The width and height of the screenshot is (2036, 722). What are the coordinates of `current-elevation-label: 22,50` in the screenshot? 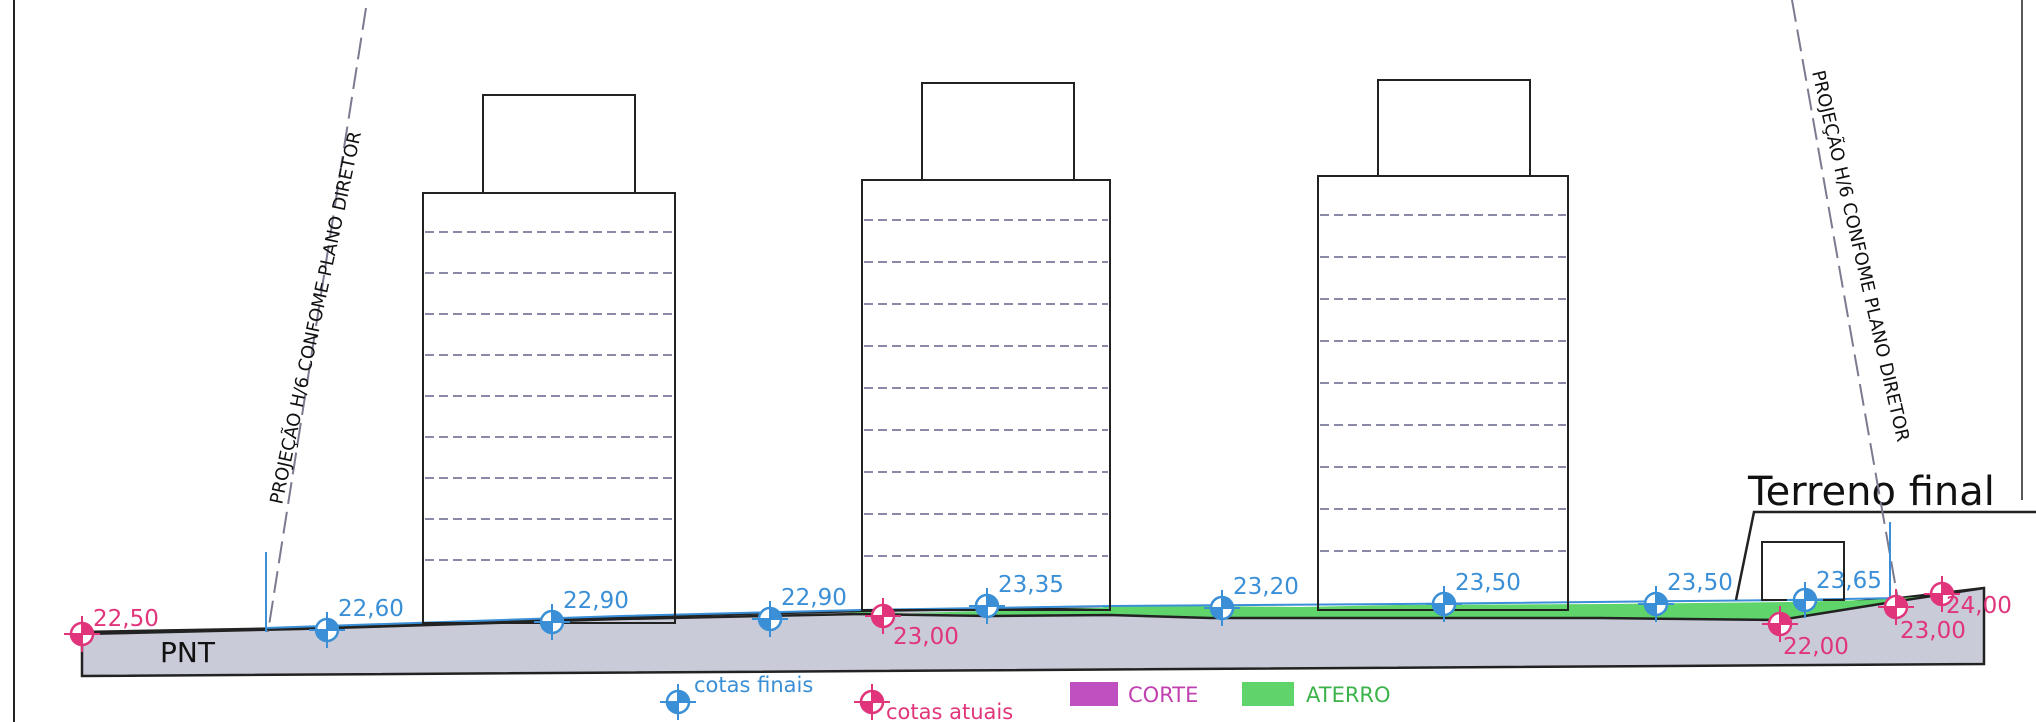 It's located at (126, 619).